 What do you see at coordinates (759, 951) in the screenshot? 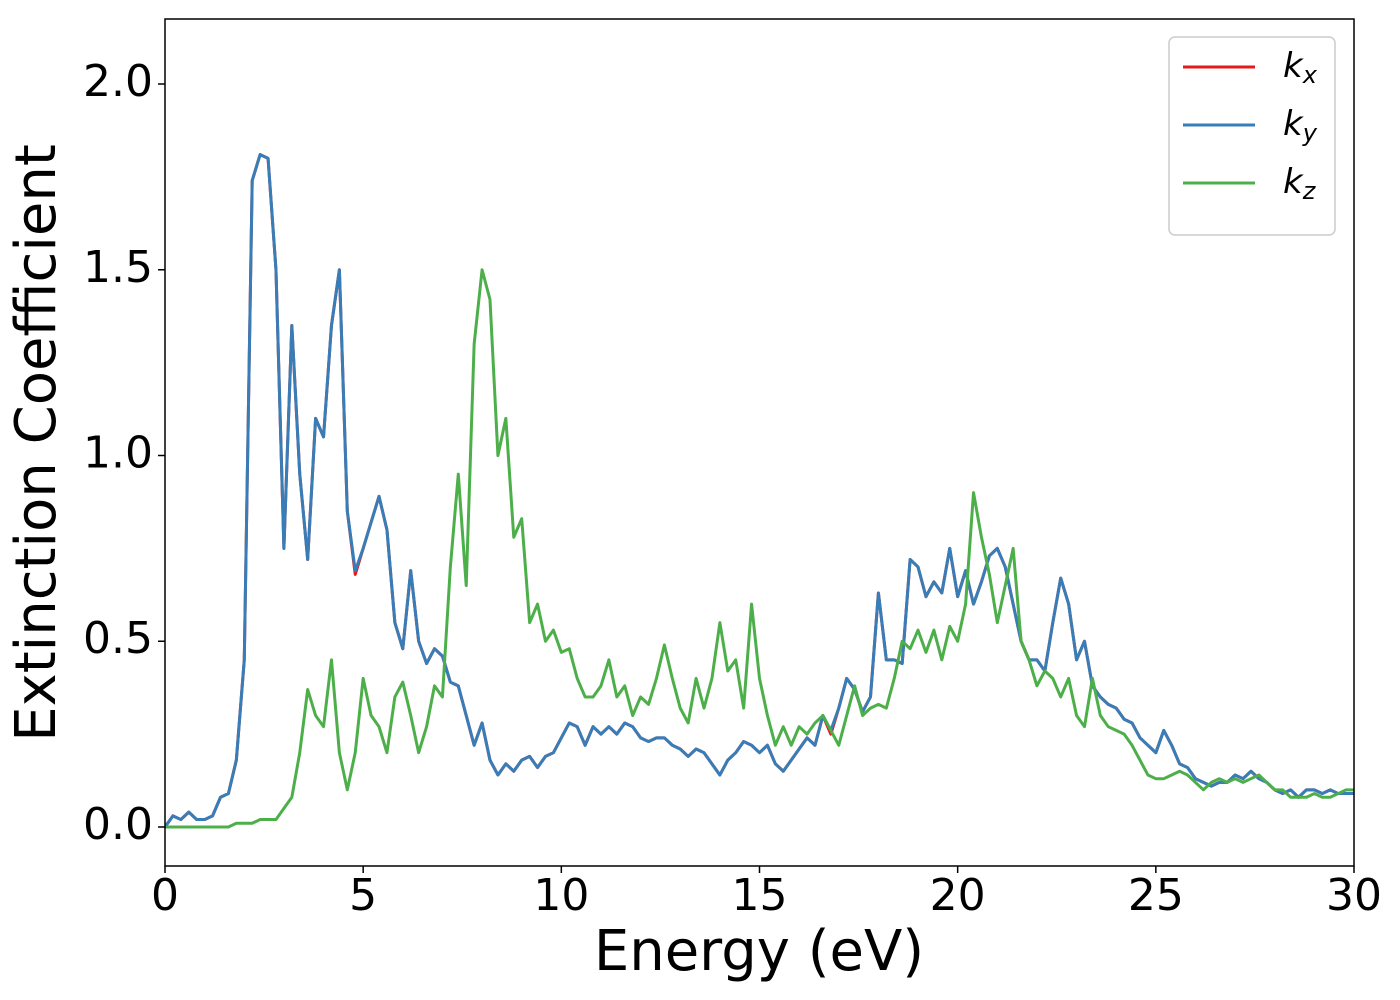
I see `x-axis-label: Energy (eV)` at bounding box center [759, 951].